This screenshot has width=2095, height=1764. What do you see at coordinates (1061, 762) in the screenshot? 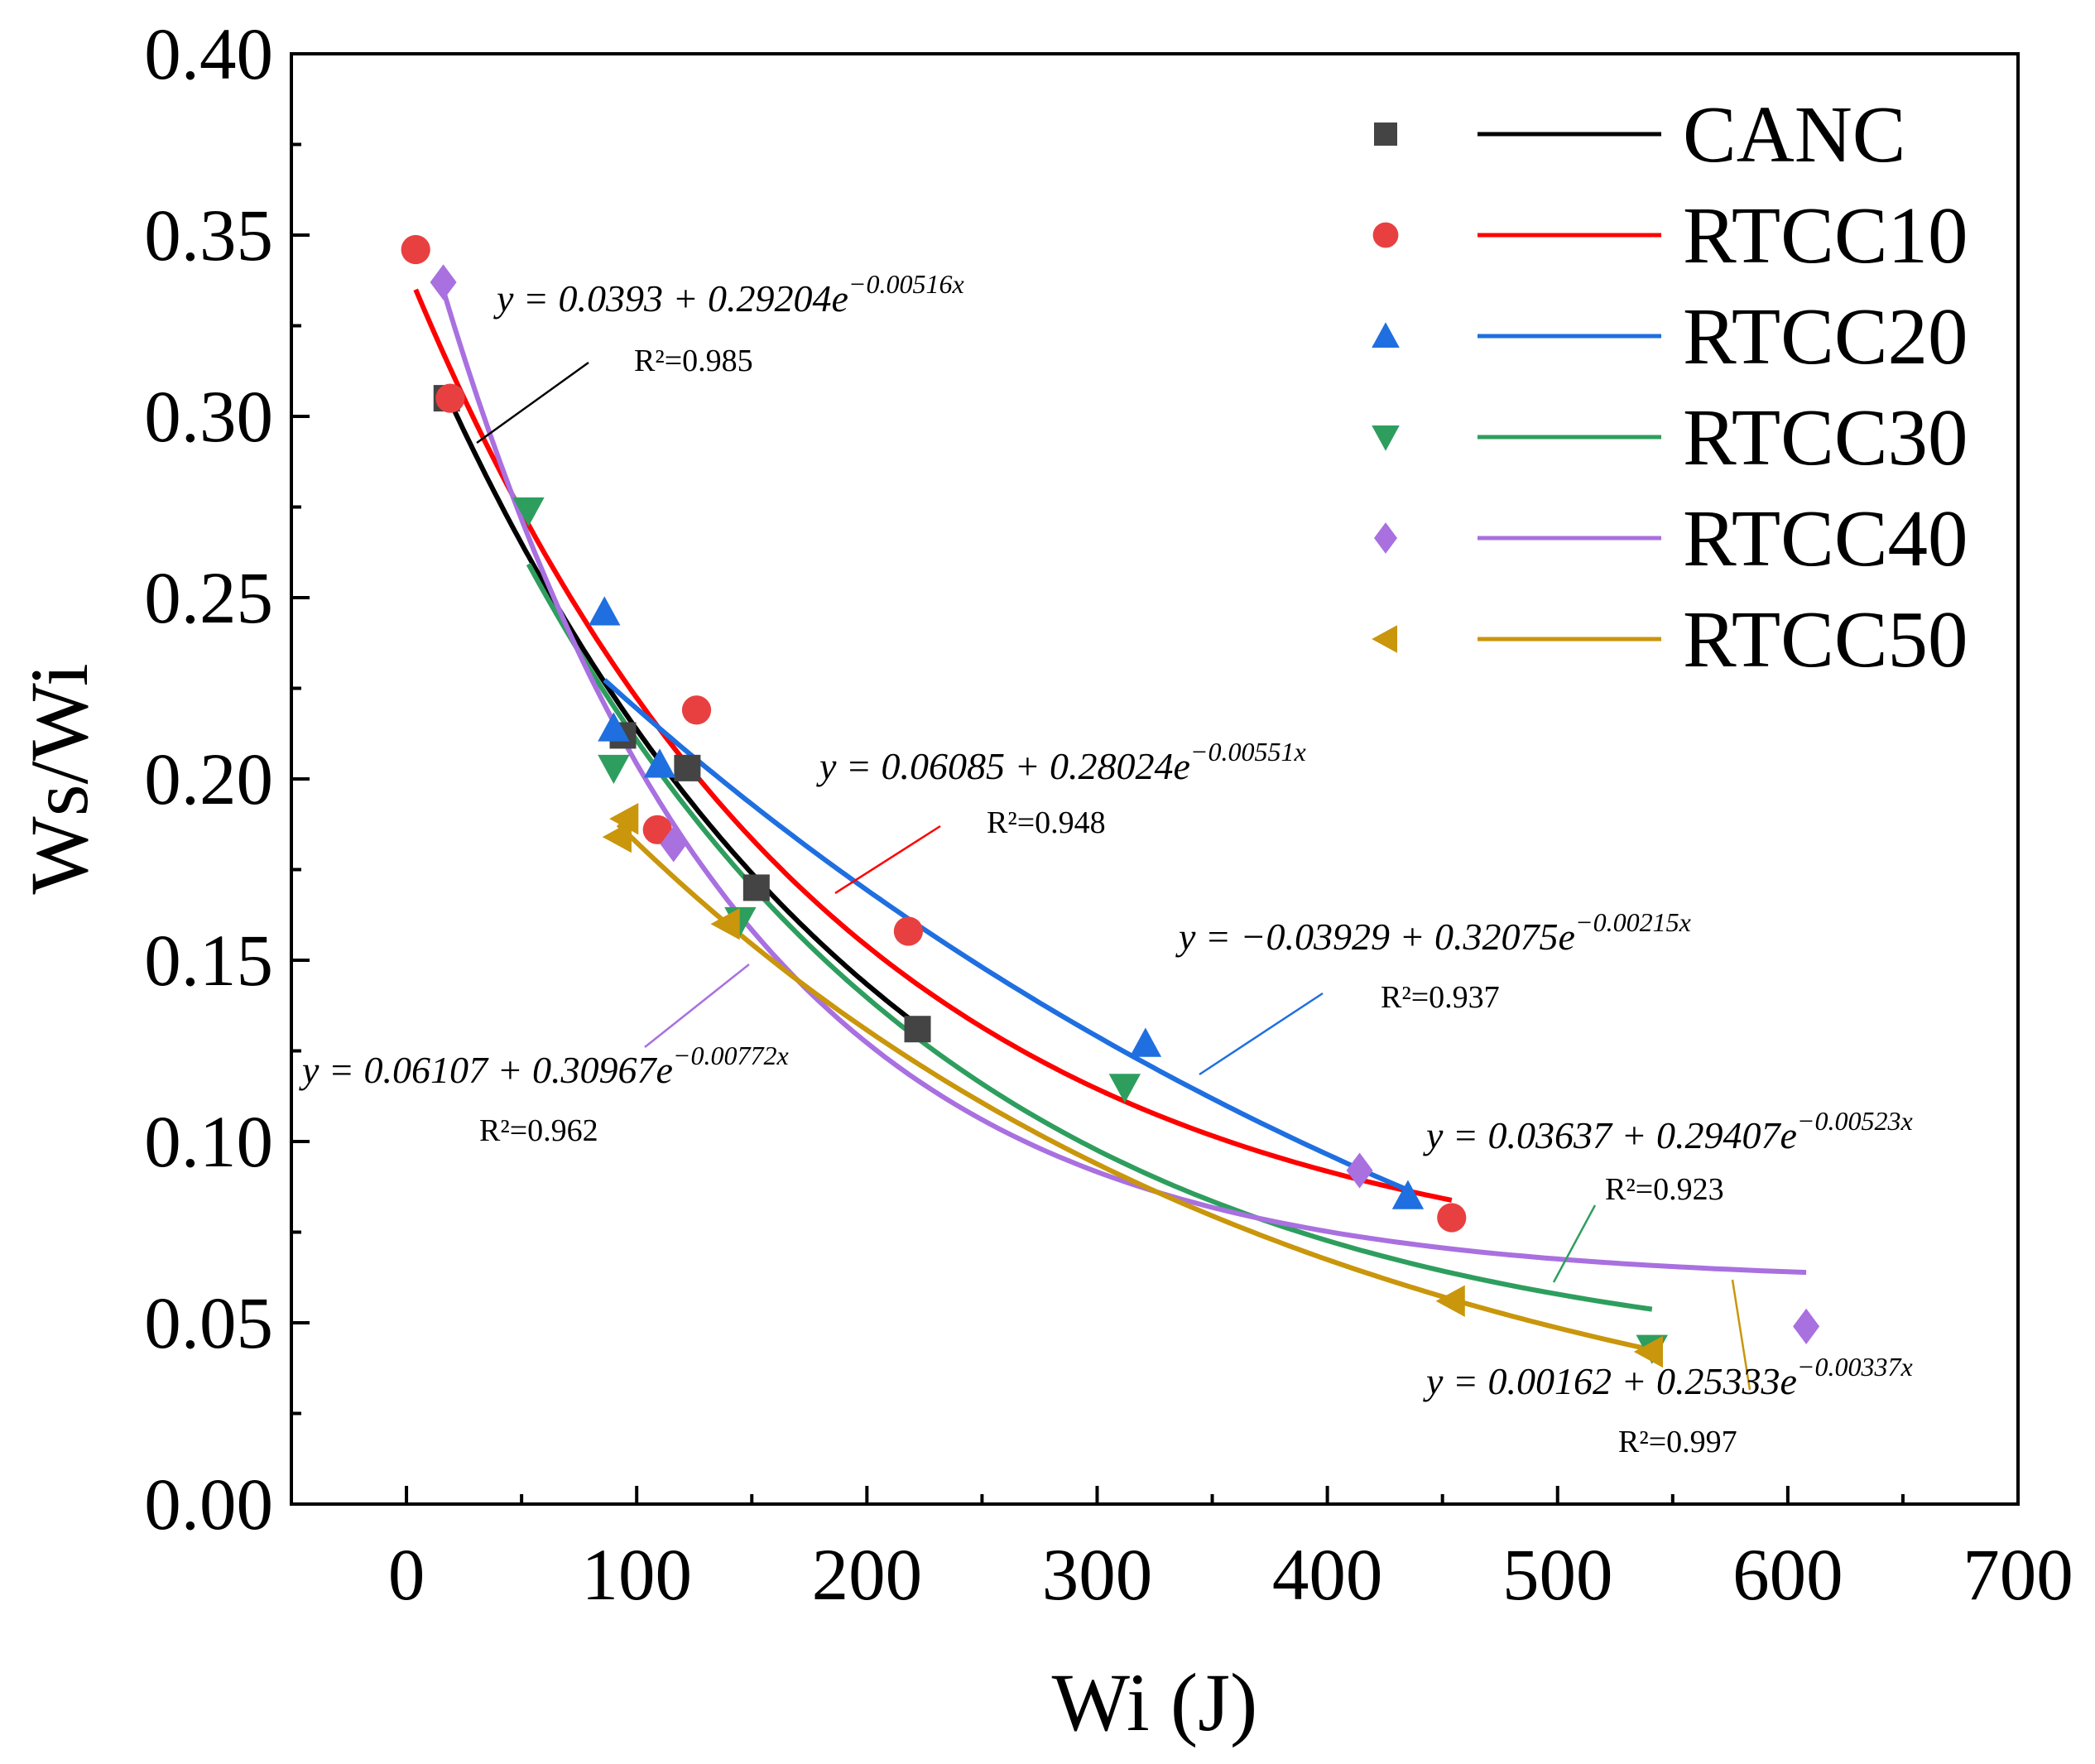
I see `fit-equation-rtcc10: y = 0.06085 + 0.28024e−0.00551x` at bounding box center [1061, 762].